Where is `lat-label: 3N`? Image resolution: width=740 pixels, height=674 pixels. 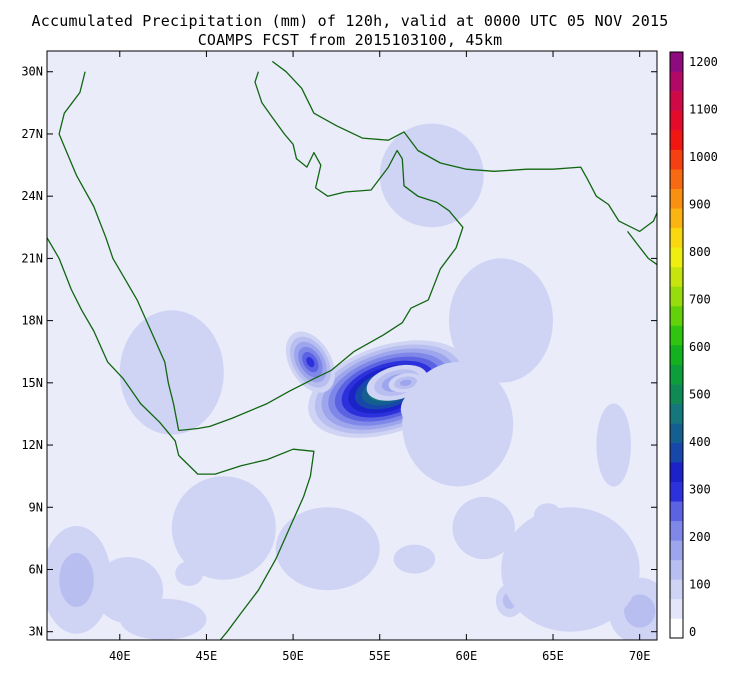 lat-label: 3N is located at coordinates (36, 632).